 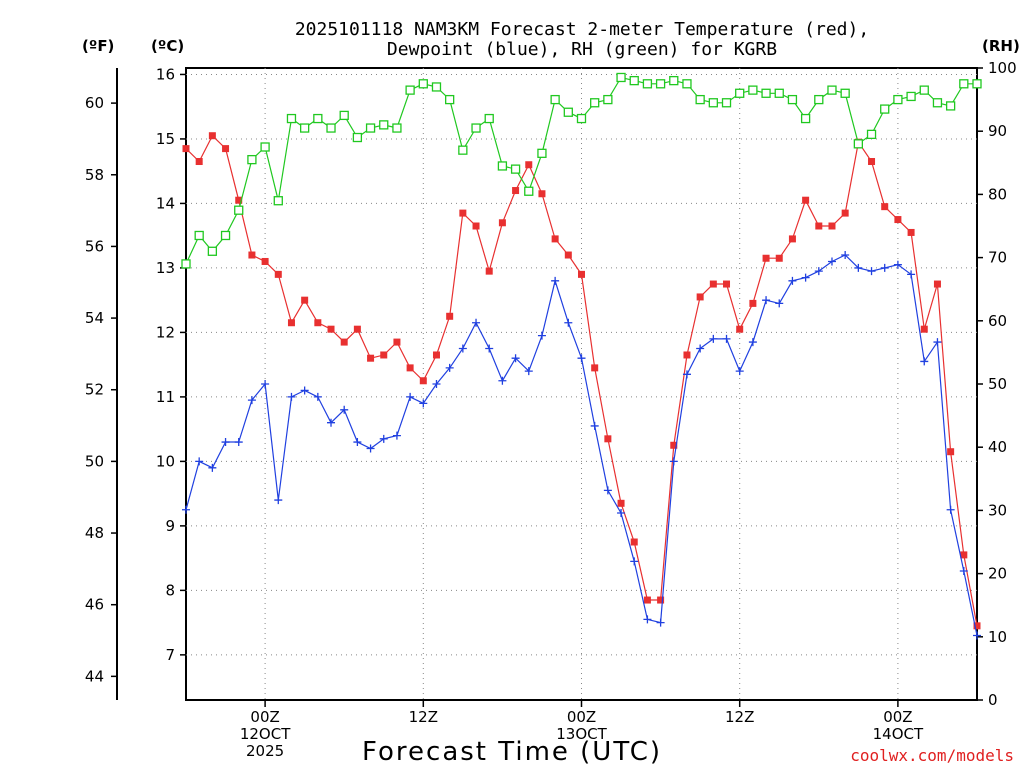 What do you see at coordinates (997, 194) in the screenshot?
I see `rh-tick-label: 80` at bounding box center [997, 194].